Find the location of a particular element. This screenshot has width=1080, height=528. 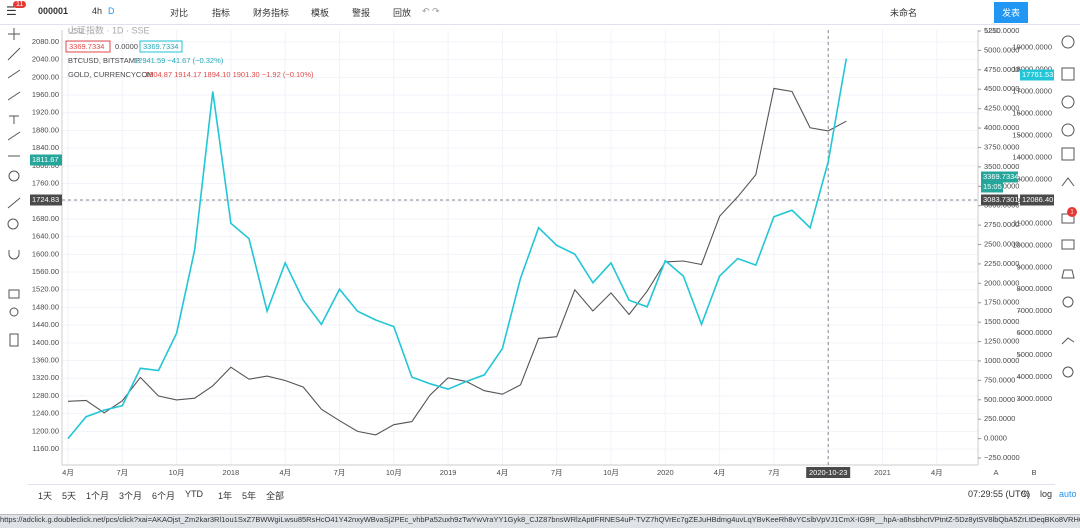

y-tick-label: 1280.00 is located at coordinates (45, 395).